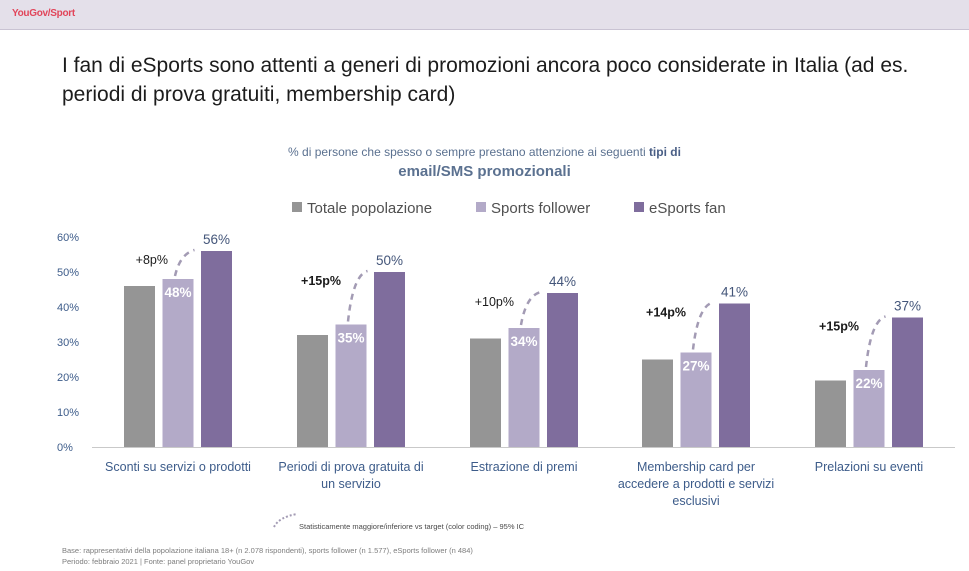 The height and width of the screenshot is (571, 969). Describe the element at coordinates (695, 501) in the screenshot. I see `category-label: esclusivi` at that location.